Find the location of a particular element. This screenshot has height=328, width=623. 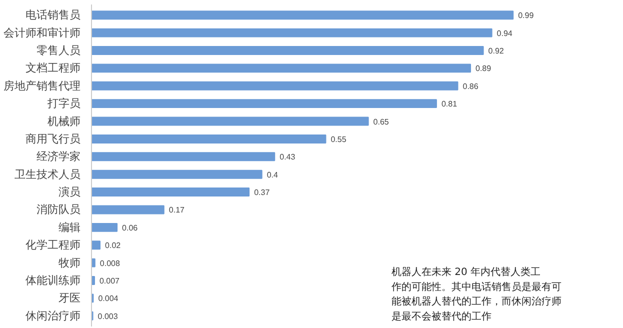

y-tick-label: 机械师 is located at coordinates (64, 121).